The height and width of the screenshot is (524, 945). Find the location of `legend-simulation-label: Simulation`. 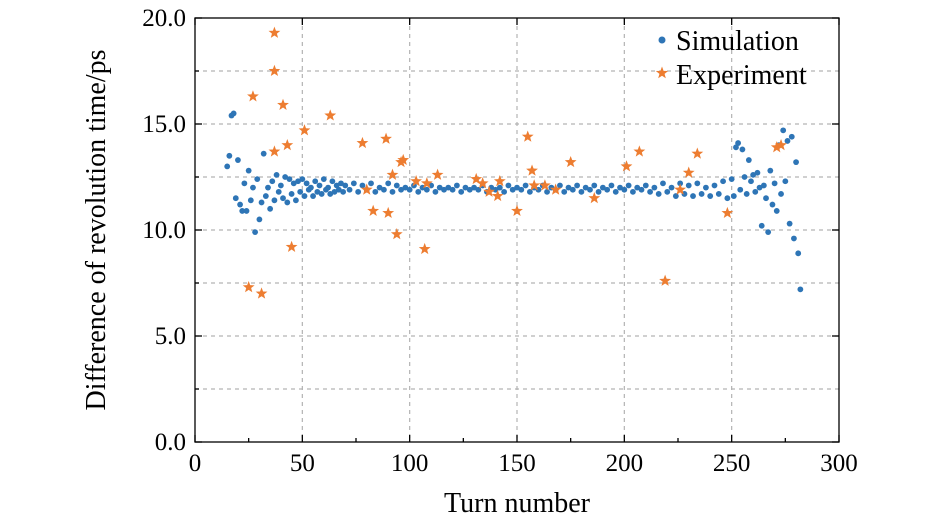

legend-simulation-label: Simulation is located at coordinates (737, 41).